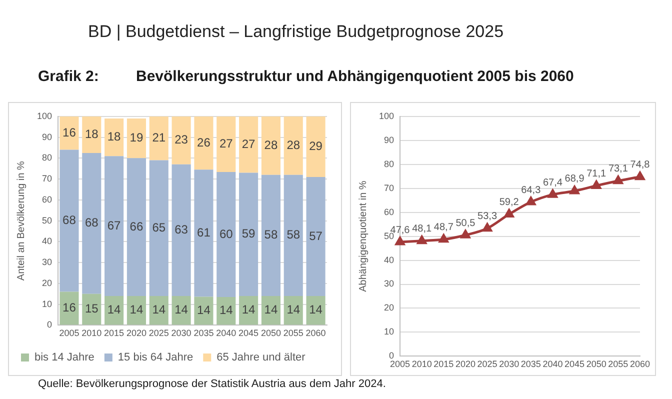 The width and height of the screenshot is (672, 399). Describe the element at coordinates (47, 157) in the screenshot. I see `y-tick-label: 80` at that location.